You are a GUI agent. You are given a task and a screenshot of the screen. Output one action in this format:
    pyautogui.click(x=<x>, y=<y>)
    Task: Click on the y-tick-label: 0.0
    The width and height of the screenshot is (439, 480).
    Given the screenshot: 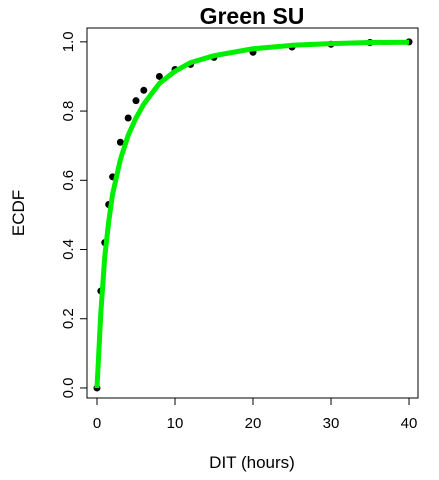 What is the action you would take?
    pyautogui.click(x=68, y=388)
    